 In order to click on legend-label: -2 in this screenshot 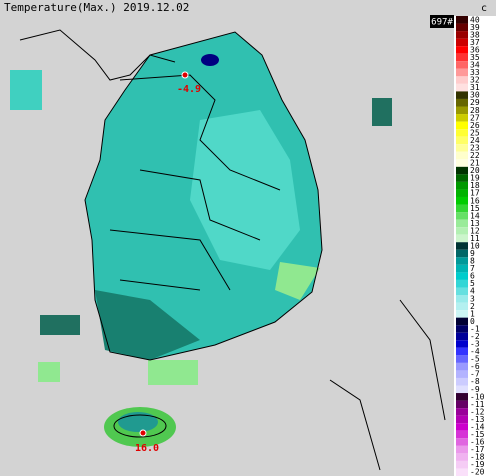, I will do `click(475, 336)`.